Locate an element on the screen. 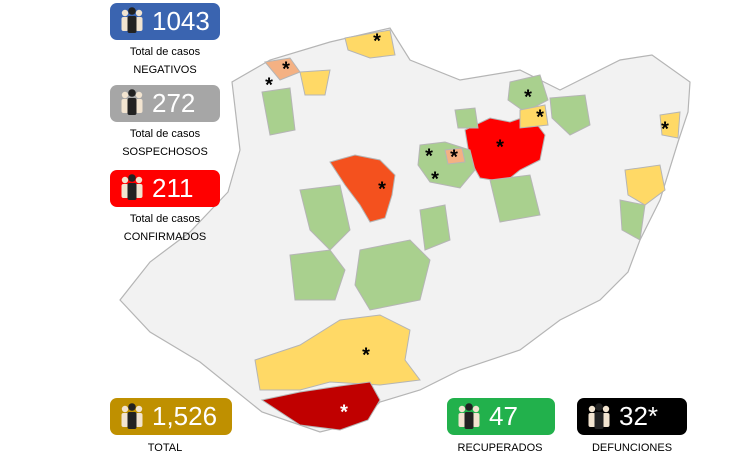  total-value: 1,526 is located at coordinates (184, 416).